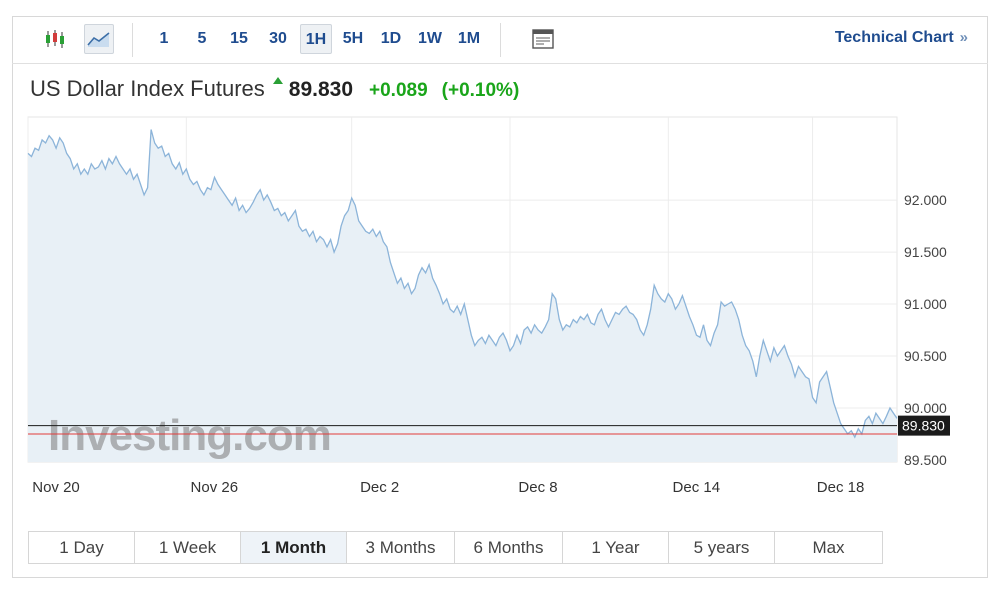 This screenshot has height=591, width=998. Describe the element at coordinates (469, 38) in the screenshot. I see `interval-1m-button: 1M` at that location.